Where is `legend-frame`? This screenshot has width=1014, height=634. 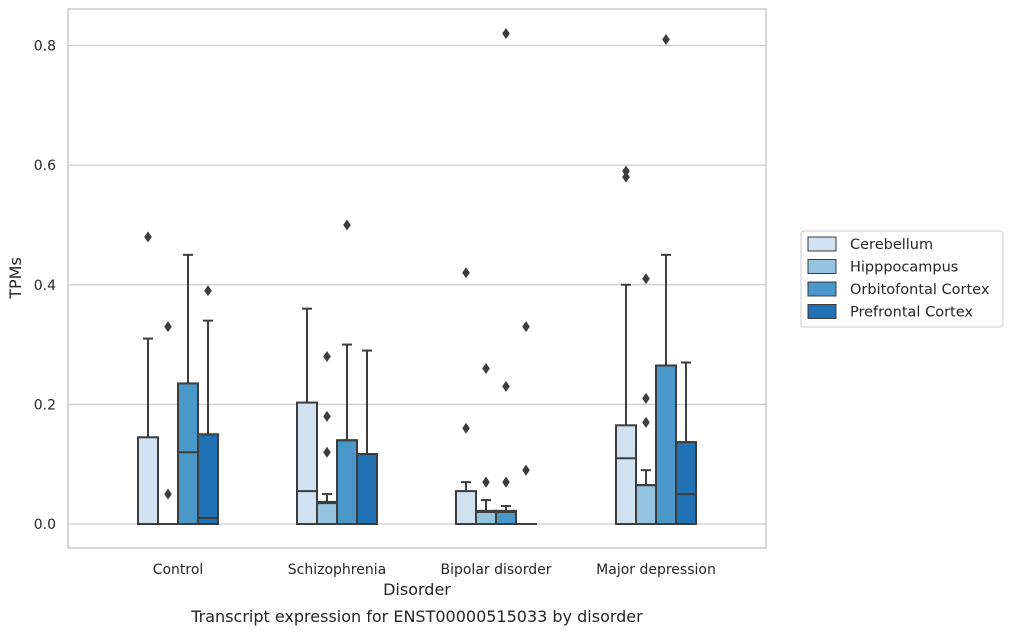 legend-frame is located at coordinates (902, 279).